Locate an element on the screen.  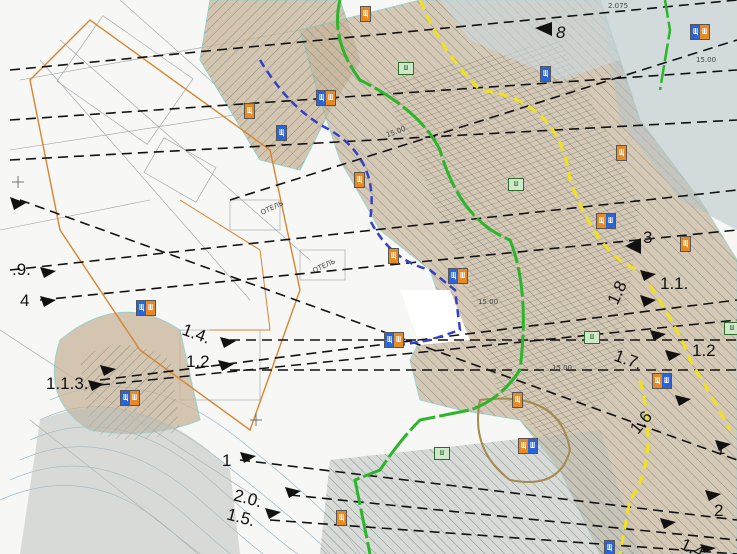
profile-label-3: 3 is located at coordinates (648, 237).